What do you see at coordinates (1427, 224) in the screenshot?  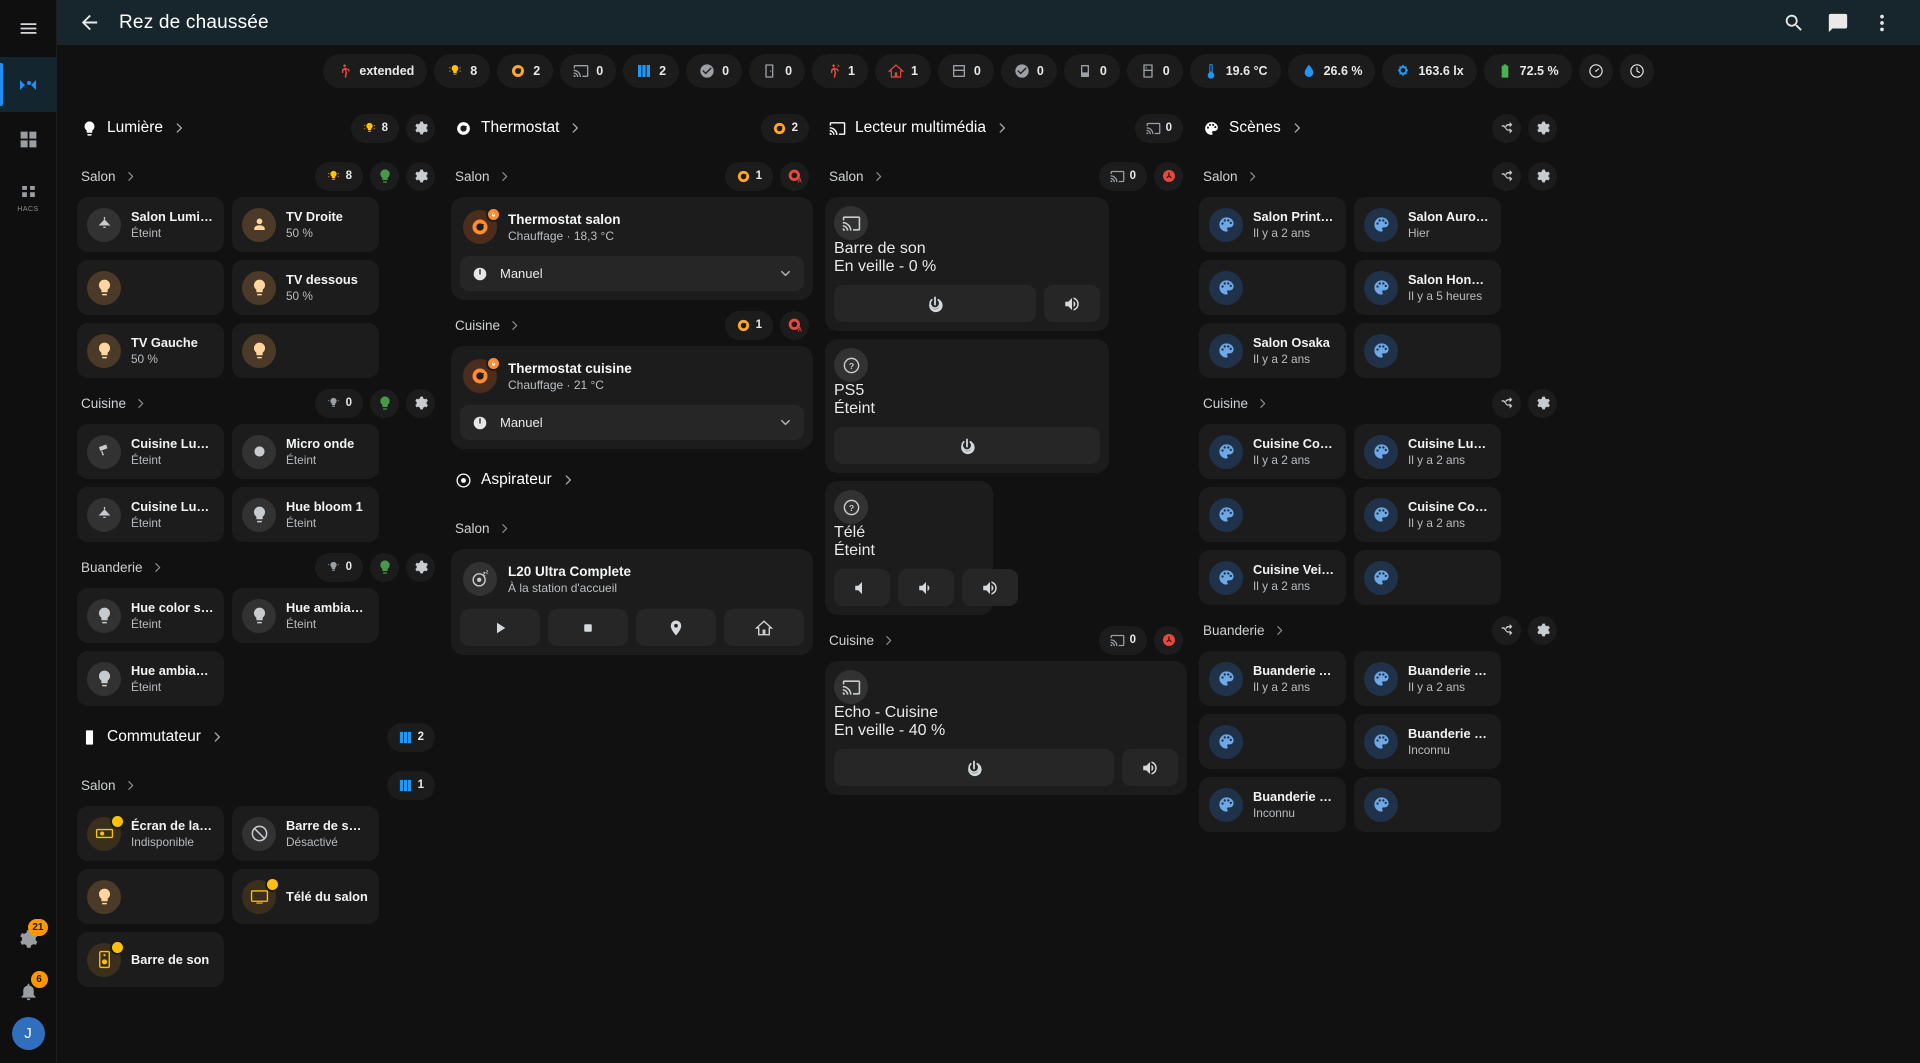 I see `entity-tile: Salon Aurore … Hier` at bounding box center [1427, 224].